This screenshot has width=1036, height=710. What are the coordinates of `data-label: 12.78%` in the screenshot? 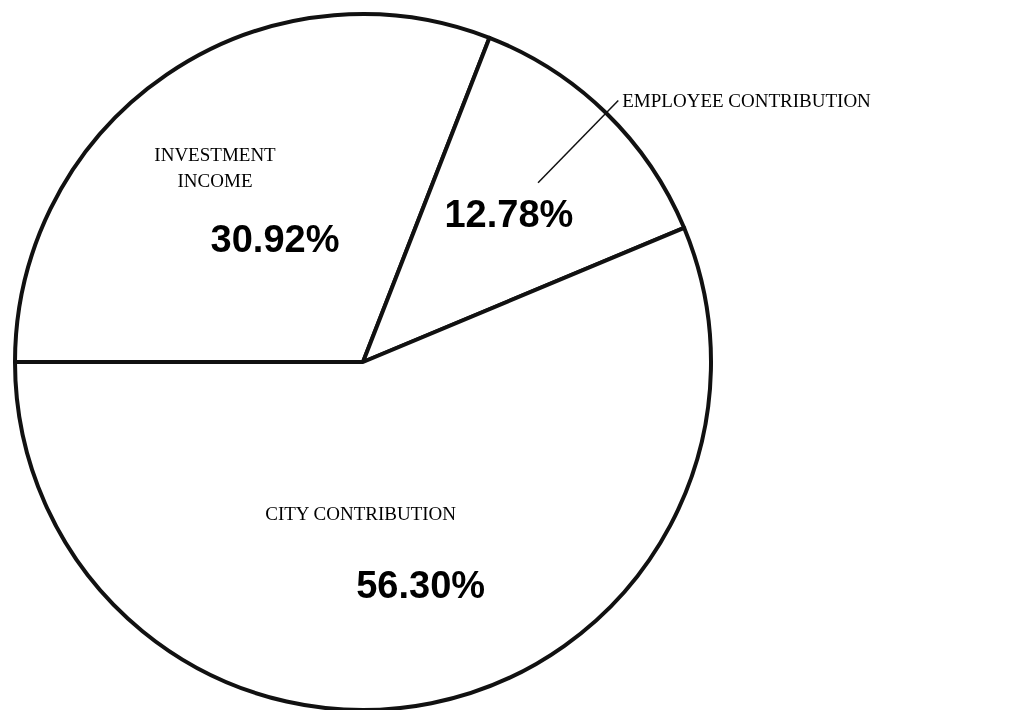 It's located at (509, 213).